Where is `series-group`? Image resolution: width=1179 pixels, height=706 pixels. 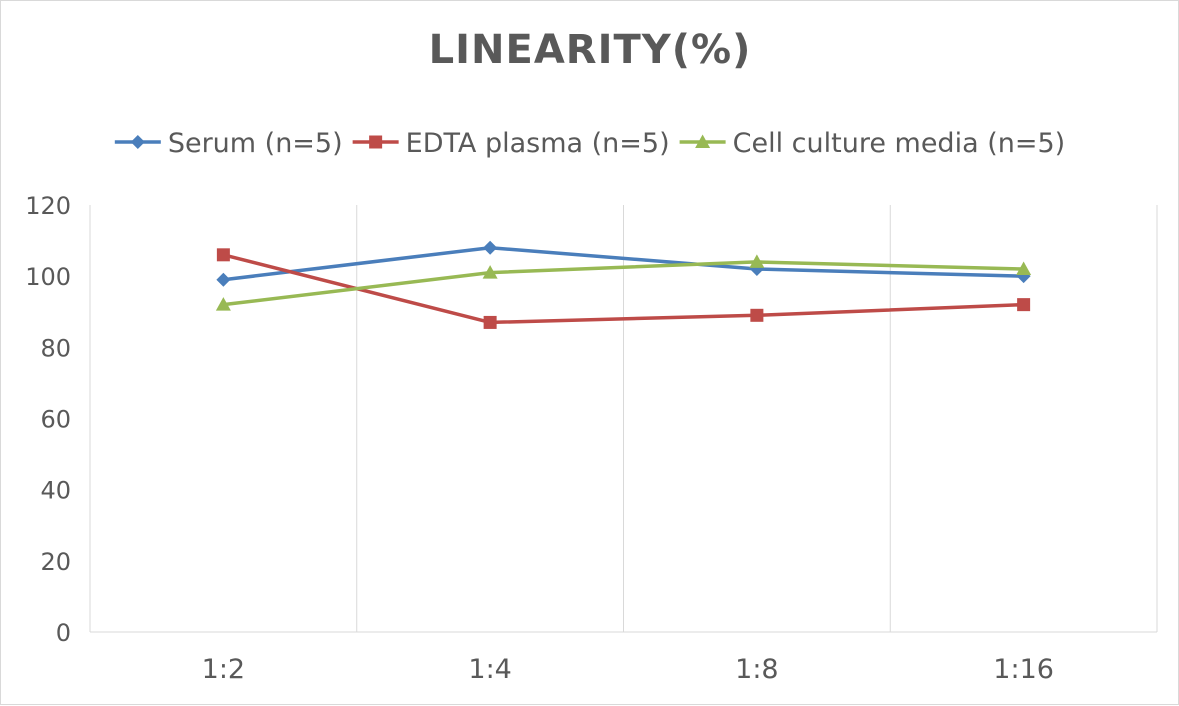 series-group is located at coordinates (623, 284).